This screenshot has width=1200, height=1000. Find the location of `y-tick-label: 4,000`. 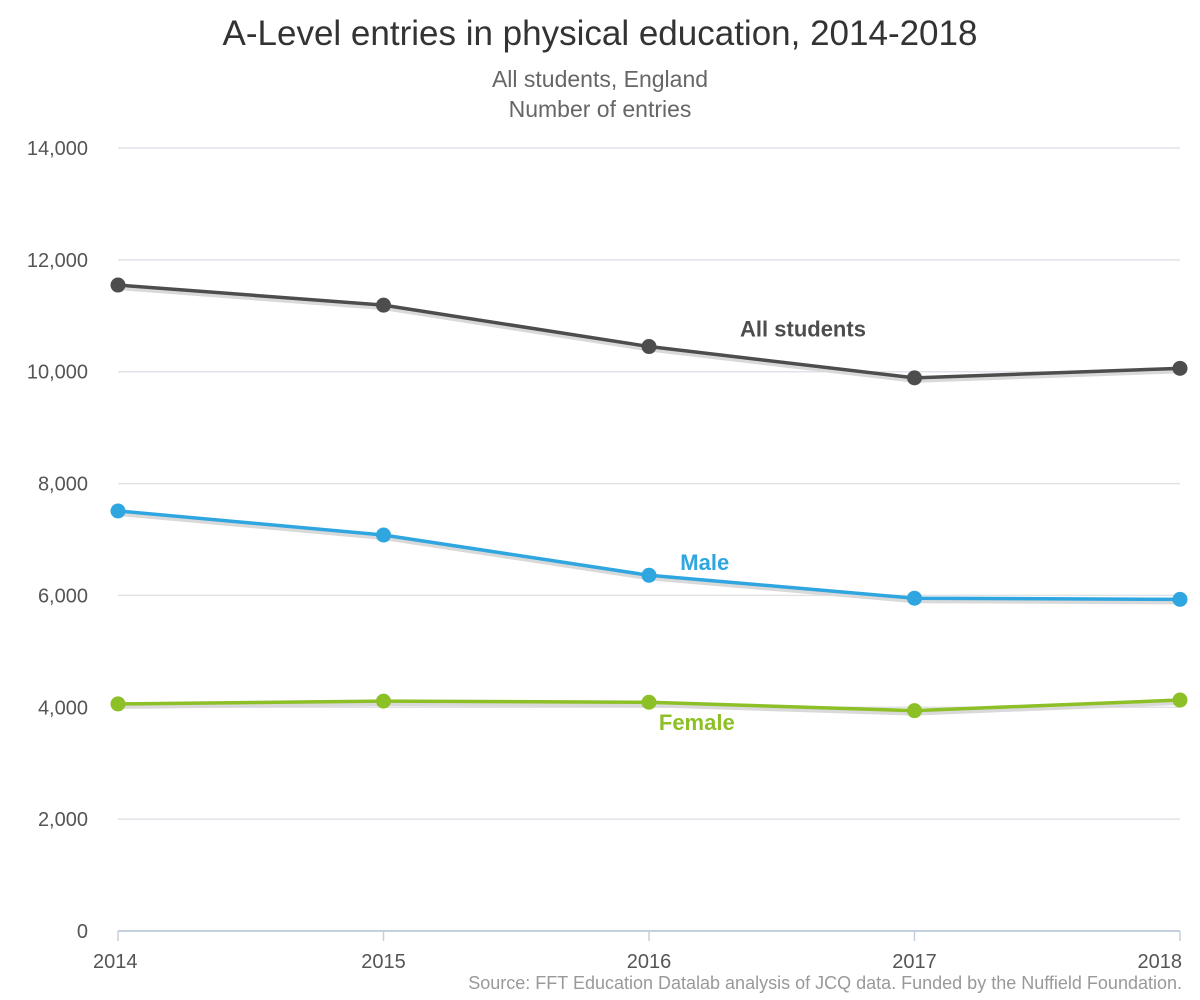

y-tick-label: 4,000 is located at coordinates (63, 708).